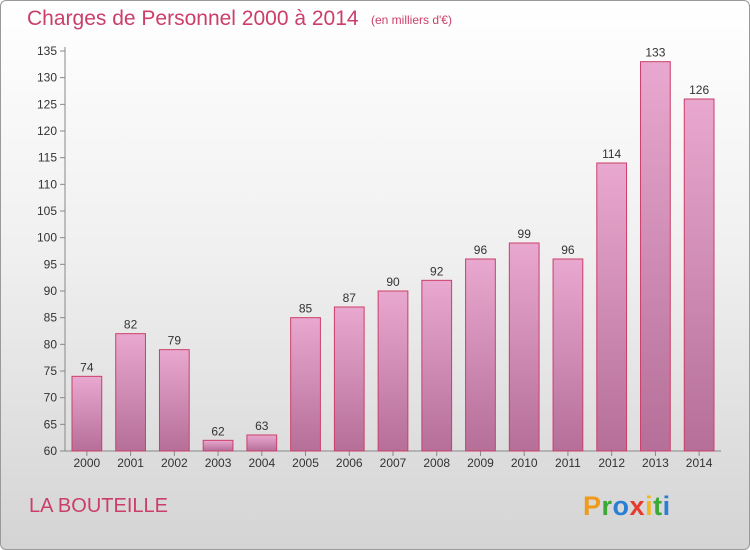 The image size is (750, 550). What do you see at coordinates (131, 325) in the screenshot?
I see `value-label-2001: 82` at bounding box center [131, 325].